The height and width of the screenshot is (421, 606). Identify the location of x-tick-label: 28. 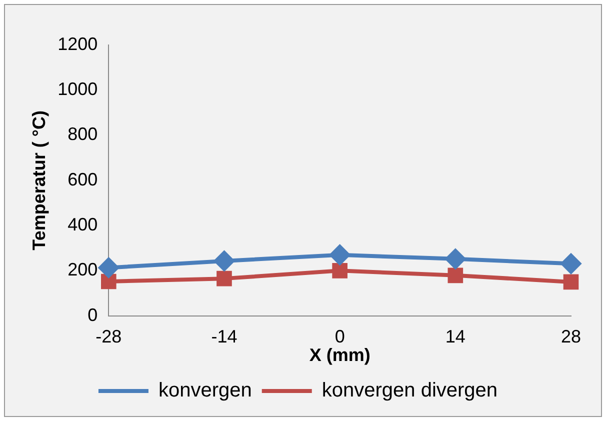
(571, 336).